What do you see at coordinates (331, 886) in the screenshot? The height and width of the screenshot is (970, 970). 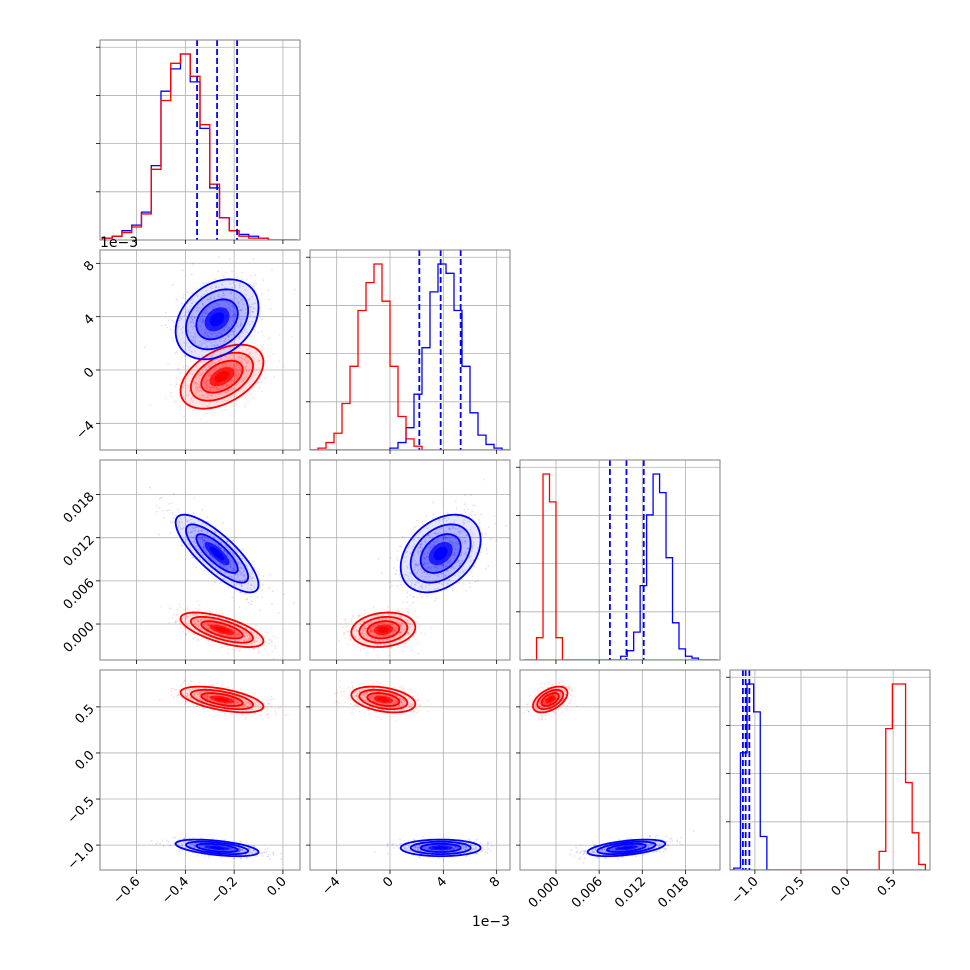 I see `x-tick-label: −4` at bounding box center [331, 886].